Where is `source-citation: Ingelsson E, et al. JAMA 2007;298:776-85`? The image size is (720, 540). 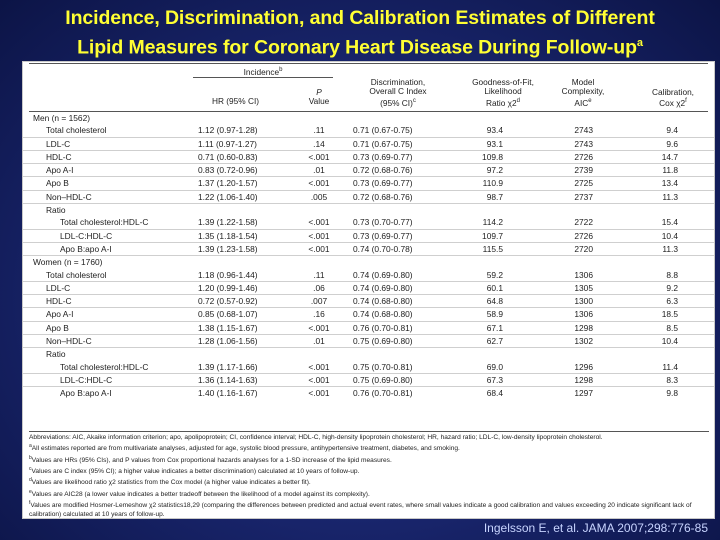
source-citation: Ingelsson E, et al. JAMA 2007;298:776-85 is located at coordinates (595, 528).